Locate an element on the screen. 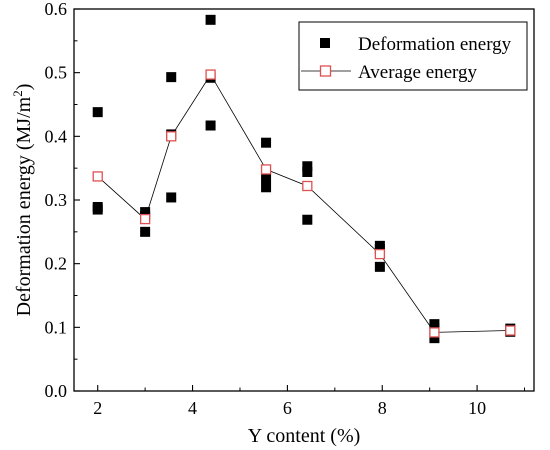  x-tick-label: 6 is located at coordinates (287, 408).